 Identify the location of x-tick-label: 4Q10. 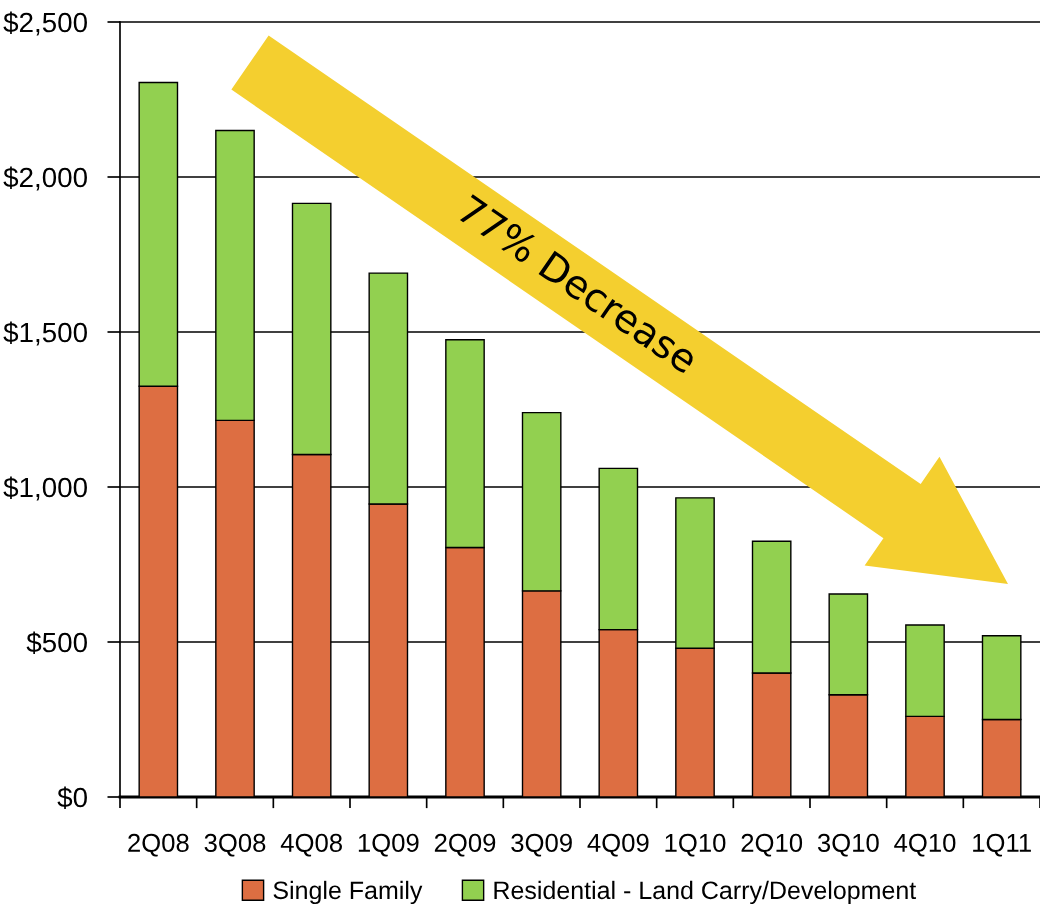
(925, 845).